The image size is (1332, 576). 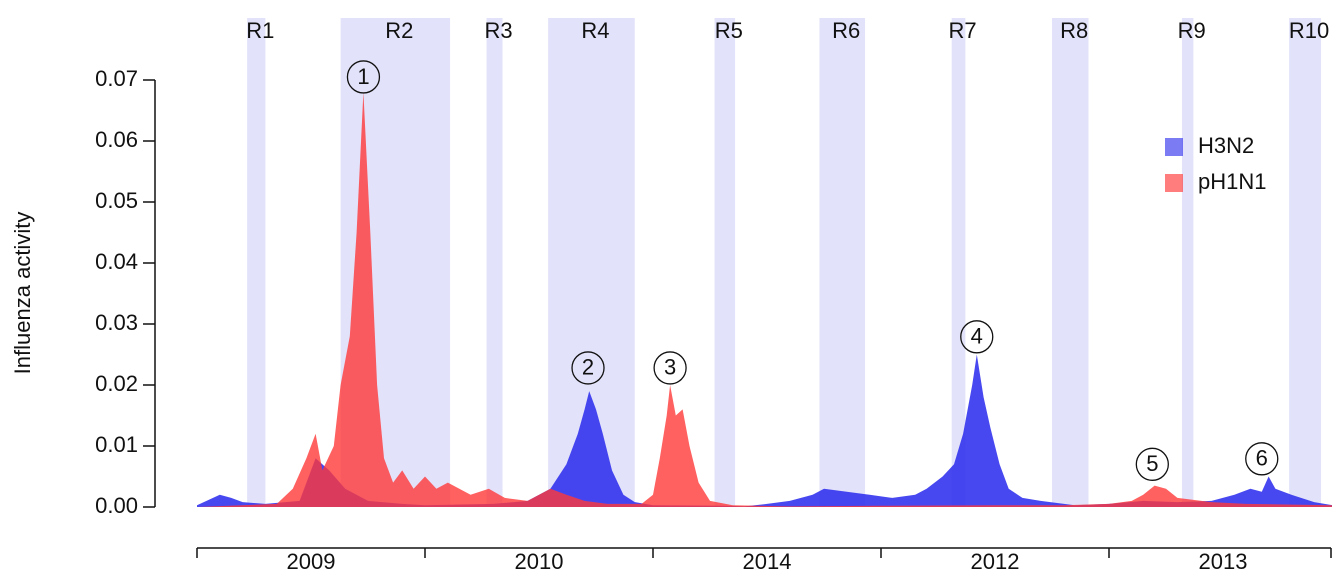 I want to click on annotation-label: 5, so click(x=1152, y=463).